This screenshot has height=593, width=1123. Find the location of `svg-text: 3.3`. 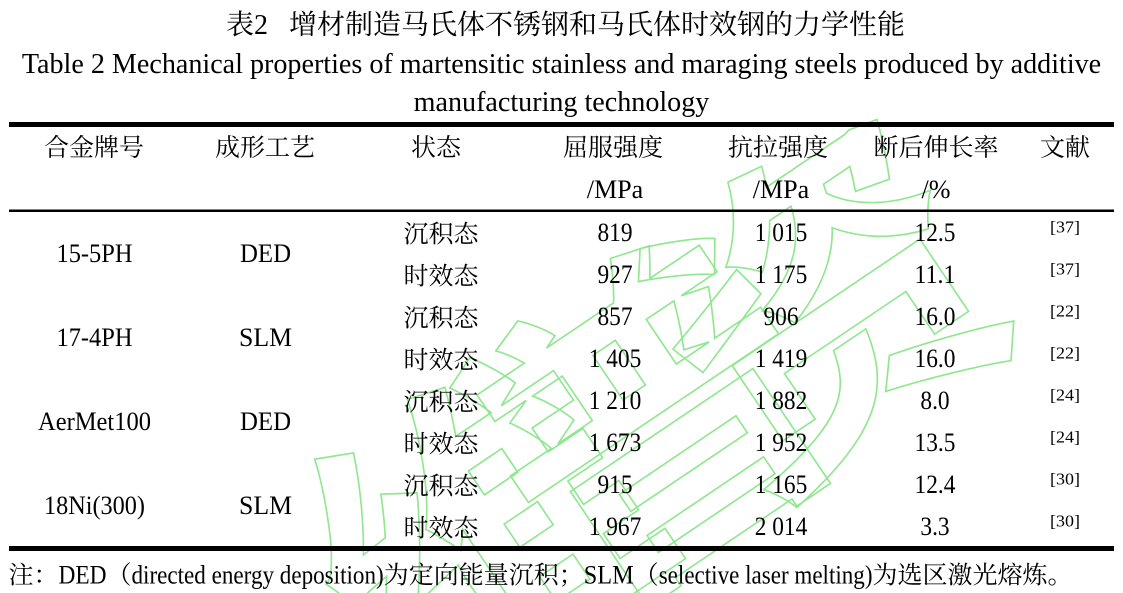

svg-text: 3.3 is located at coordinates (934, 526).